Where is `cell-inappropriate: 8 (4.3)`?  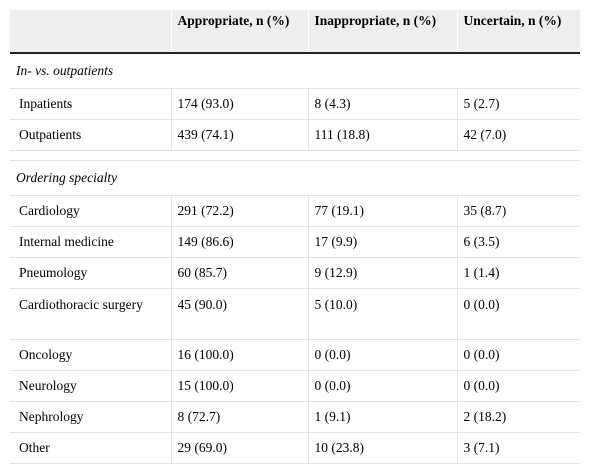 cell-inappropriate: 8 (4.3) is located at coordinates (383, 104).